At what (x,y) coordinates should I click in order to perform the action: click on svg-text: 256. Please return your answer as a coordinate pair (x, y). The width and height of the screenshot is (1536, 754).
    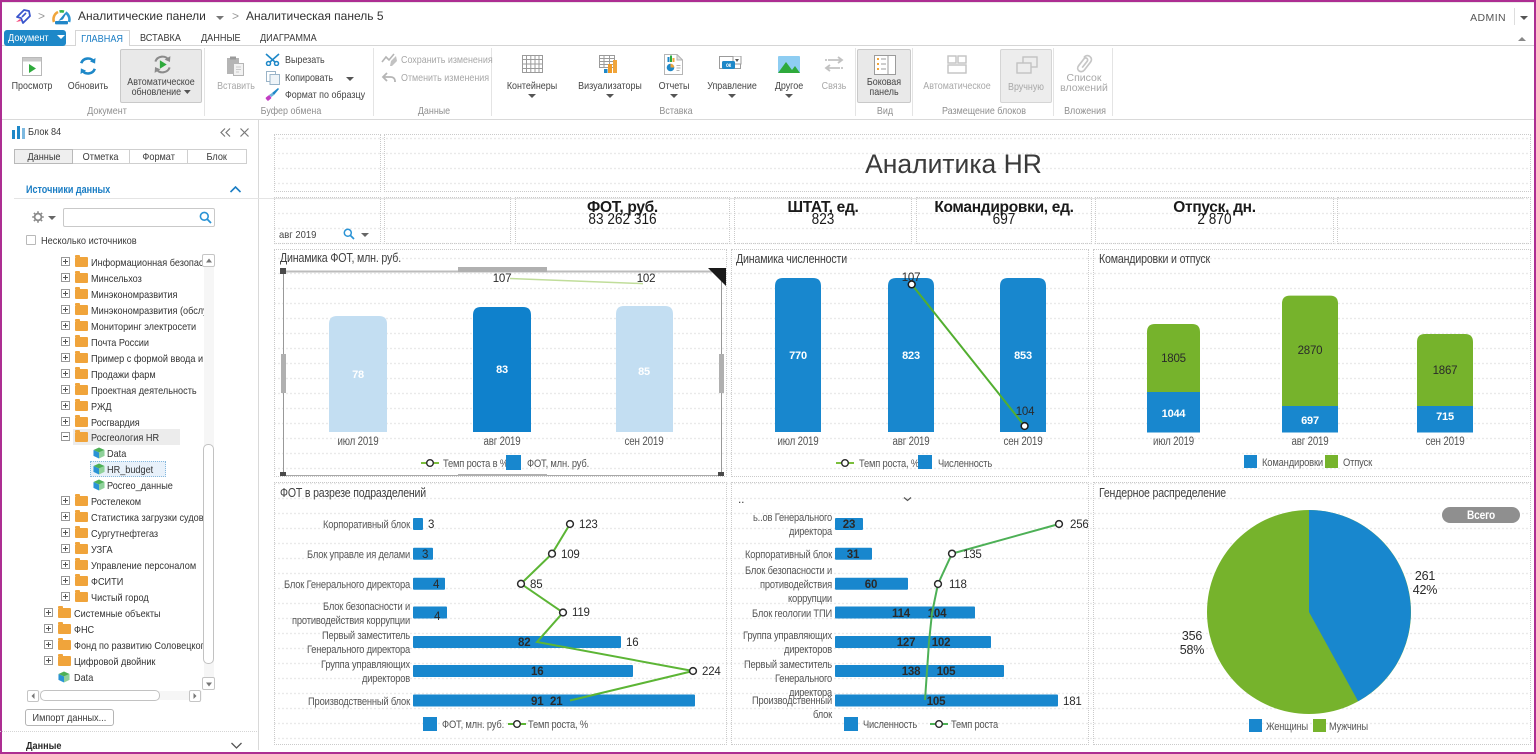
    Looking at the image, I should click on (1079, 525).